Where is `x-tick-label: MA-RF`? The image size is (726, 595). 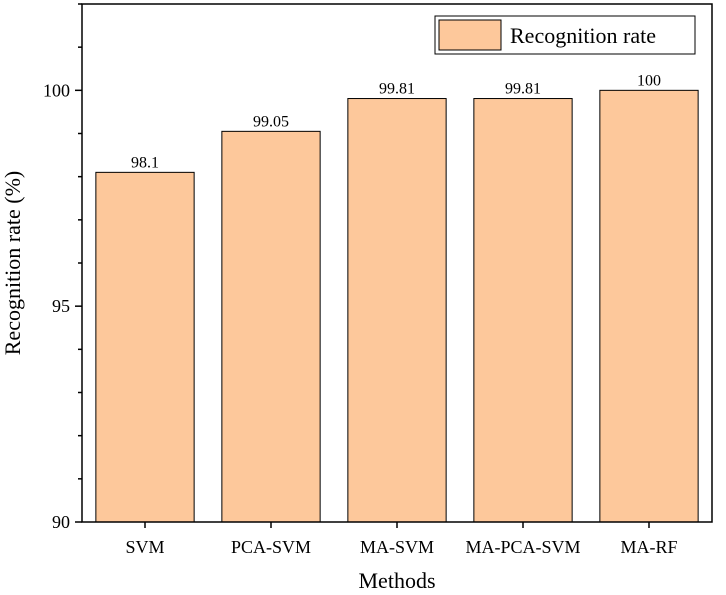 x-tick-label: MA-RF is located at coordinates (648, 547).